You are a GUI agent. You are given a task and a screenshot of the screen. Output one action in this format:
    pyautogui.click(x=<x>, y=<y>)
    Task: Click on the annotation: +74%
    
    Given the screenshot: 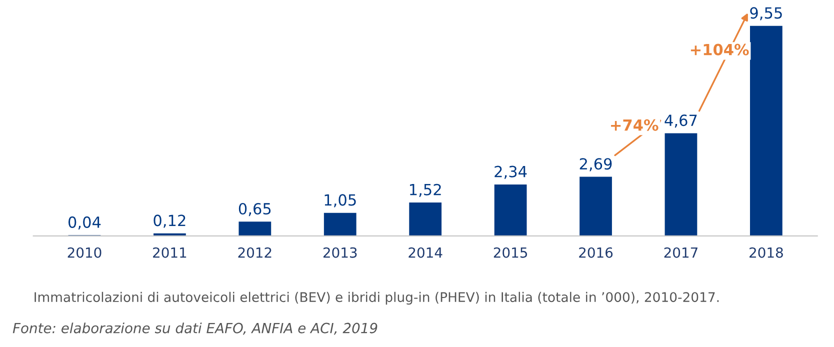 What is the action you would take?
    pyautogui.click(x=634, y=125)
    